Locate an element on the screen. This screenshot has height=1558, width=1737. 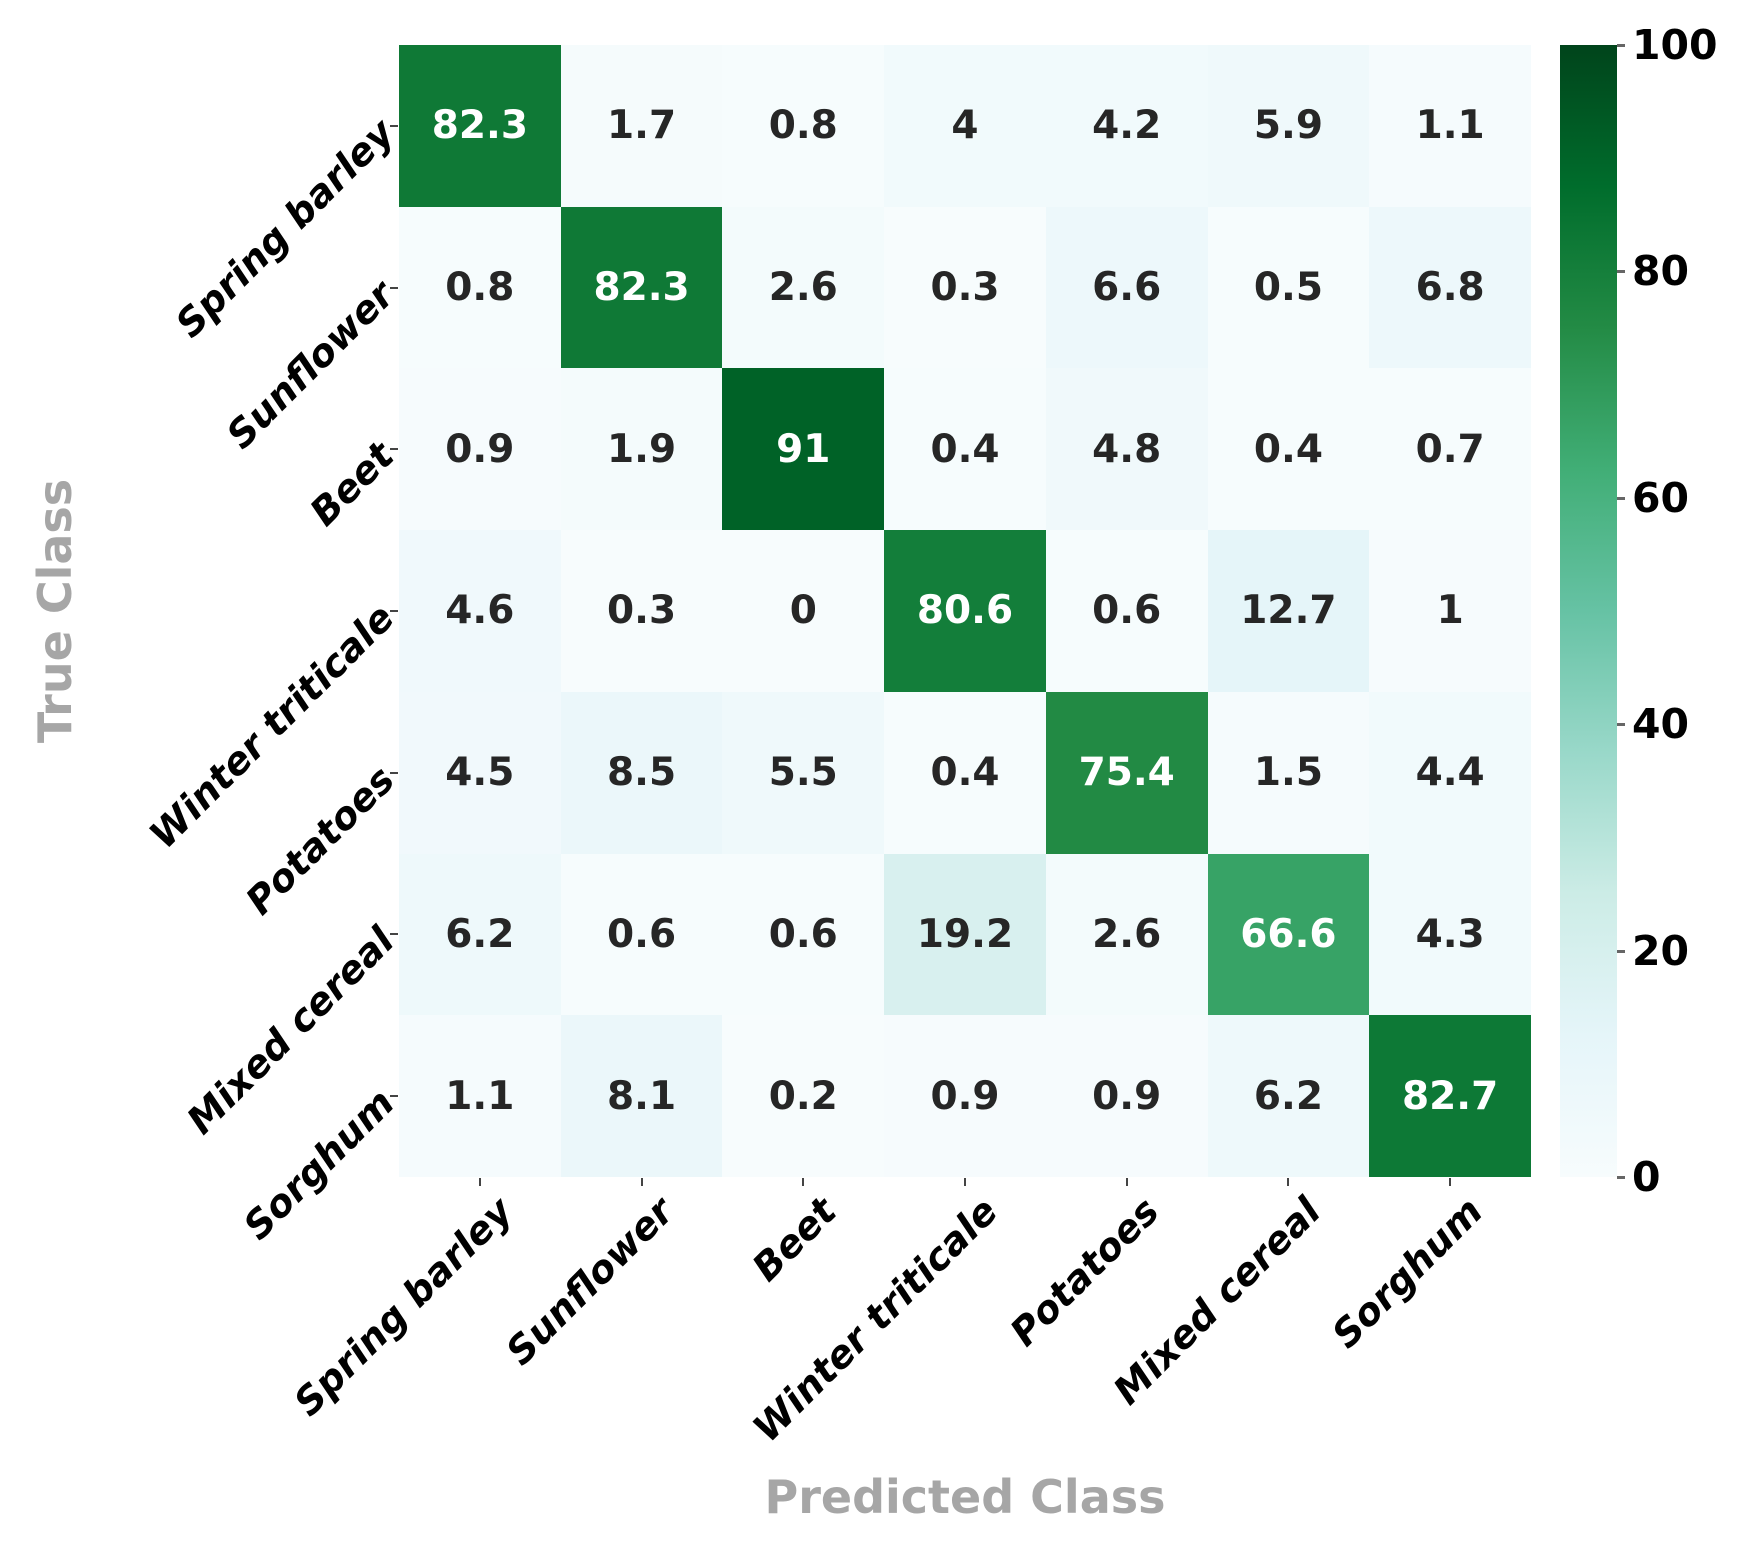
colorbar is located at coordinates (1588, 611).